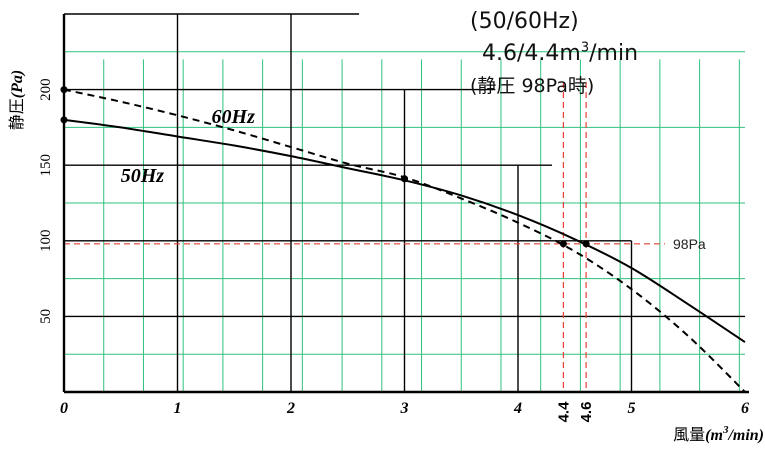 This screenshot has width=765, height=450. What do you see at coordinates (714, 435) in the screenshot?
I see `x-axis-title-unit-pre: (m` at bounding box center [714, 435].